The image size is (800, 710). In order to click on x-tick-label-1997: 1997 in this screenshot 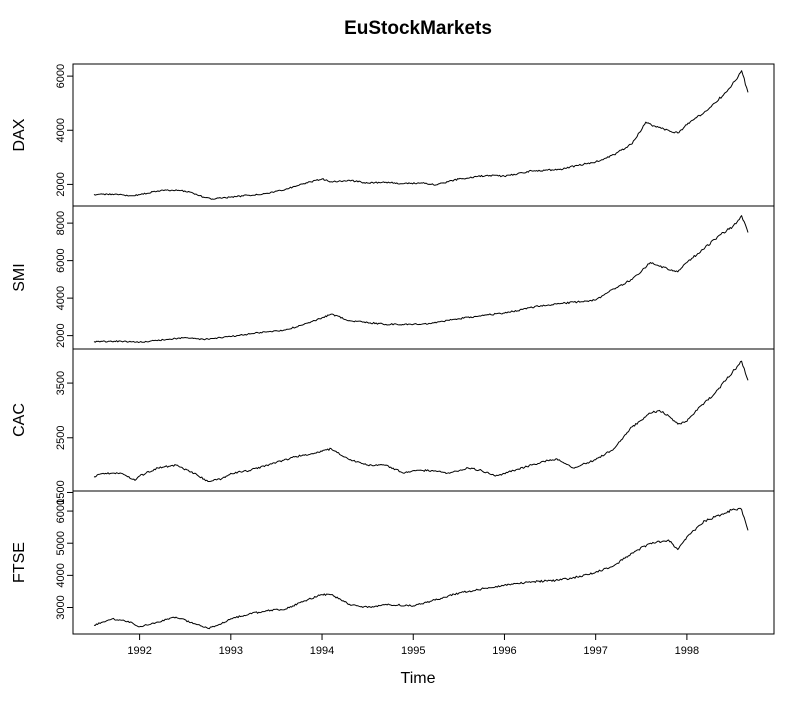, I will do `click(595, 651)`.